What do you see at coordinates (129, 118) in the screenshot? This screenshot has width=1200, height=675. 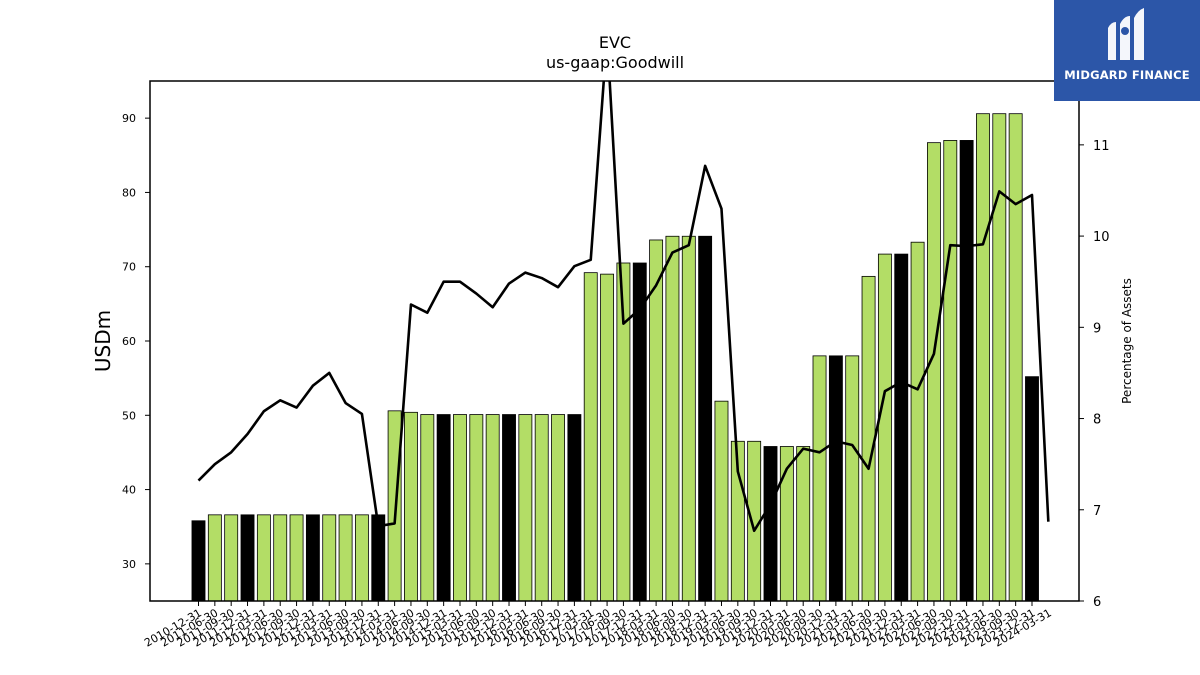 I see `y-tick-label: 90` at bounding box center [129, 118].